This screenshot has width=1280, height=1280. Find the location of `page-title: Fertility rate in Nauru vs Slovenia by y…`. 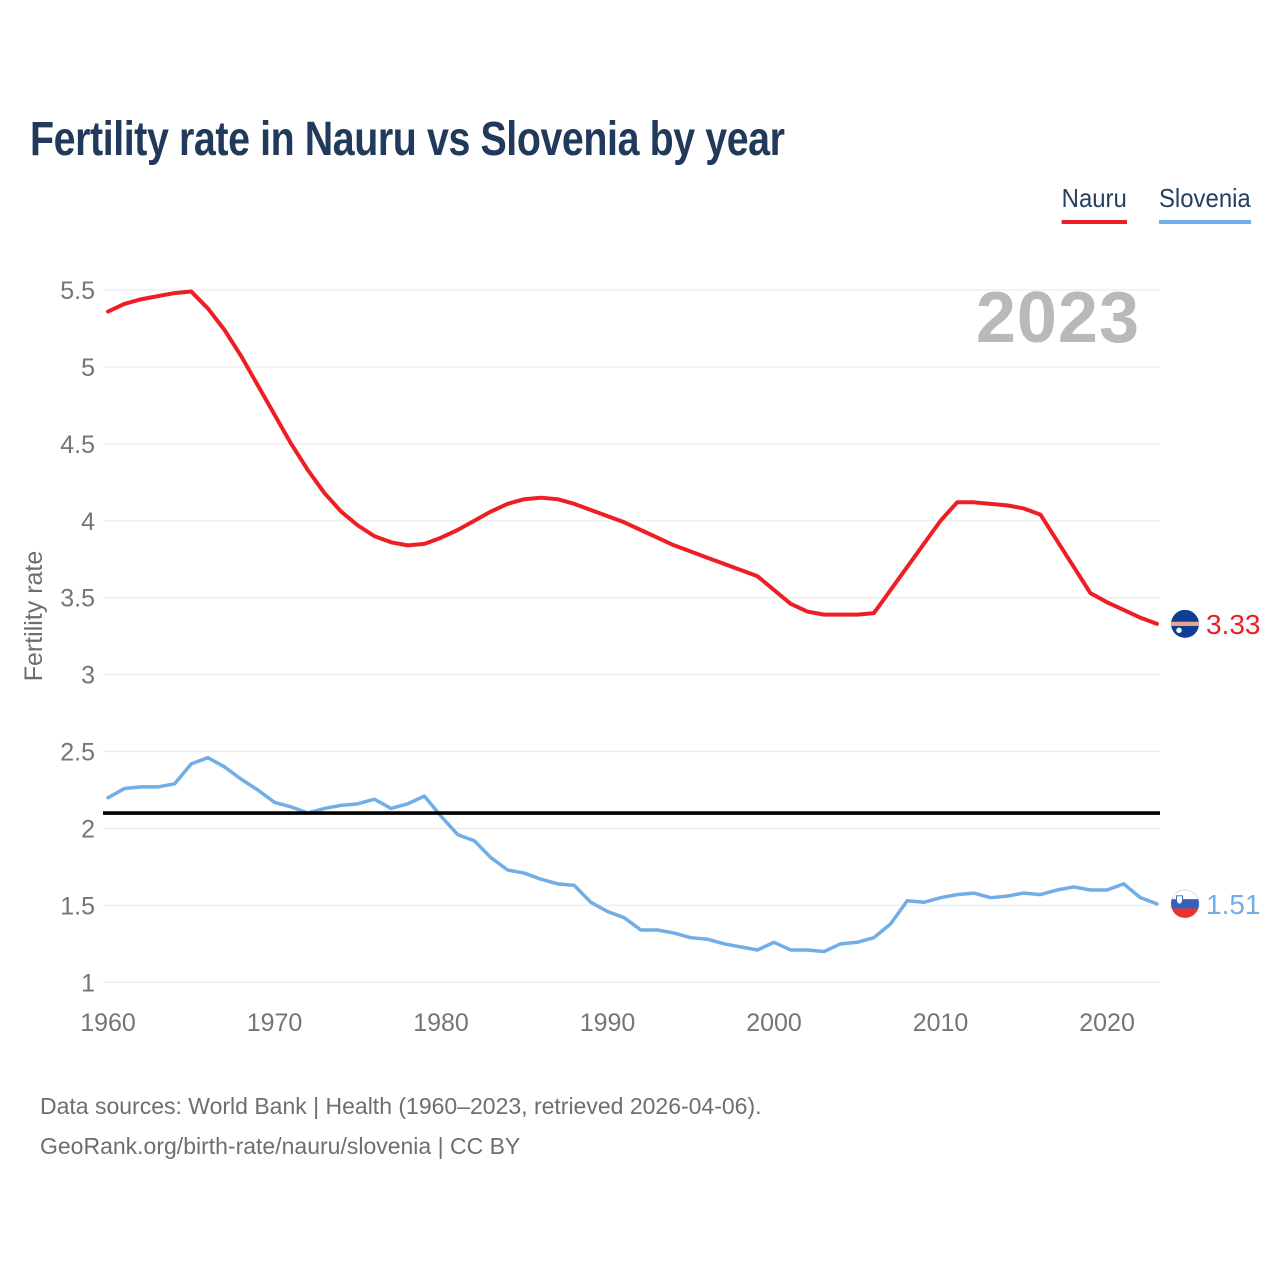

page-title: Fertility rate in Nauru vs Slovenia by y… is located at coordinates (407, 139).